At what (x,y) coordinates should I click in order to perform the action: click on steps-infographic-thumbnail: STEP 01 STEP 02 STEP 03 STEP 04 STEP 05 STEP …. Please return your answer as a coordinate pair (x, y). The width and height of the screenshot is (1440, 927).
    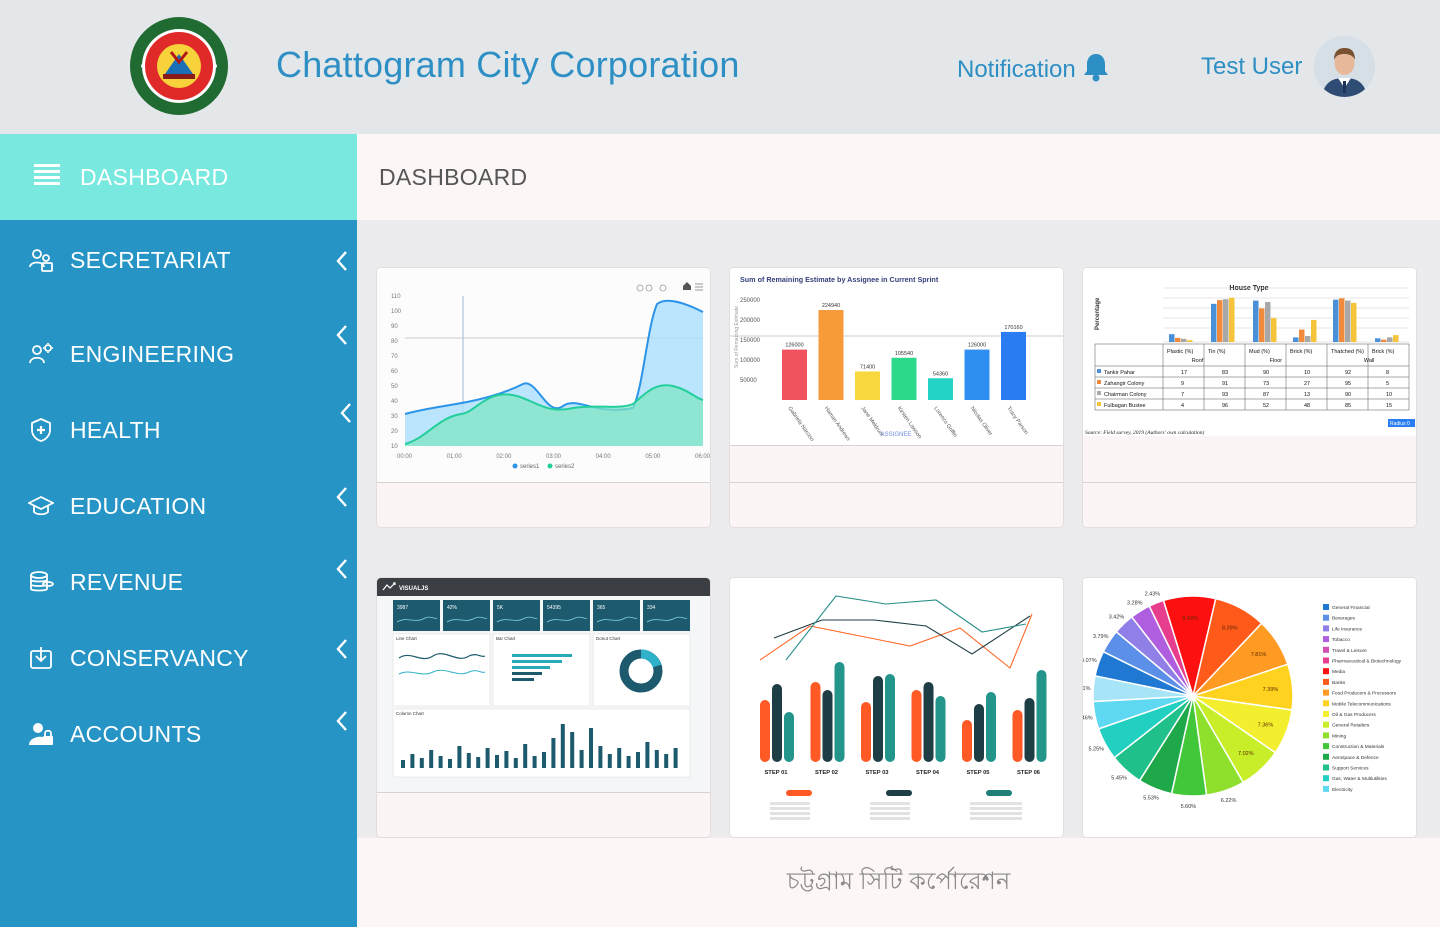
    Looking at the image, I should click on (896, 707).